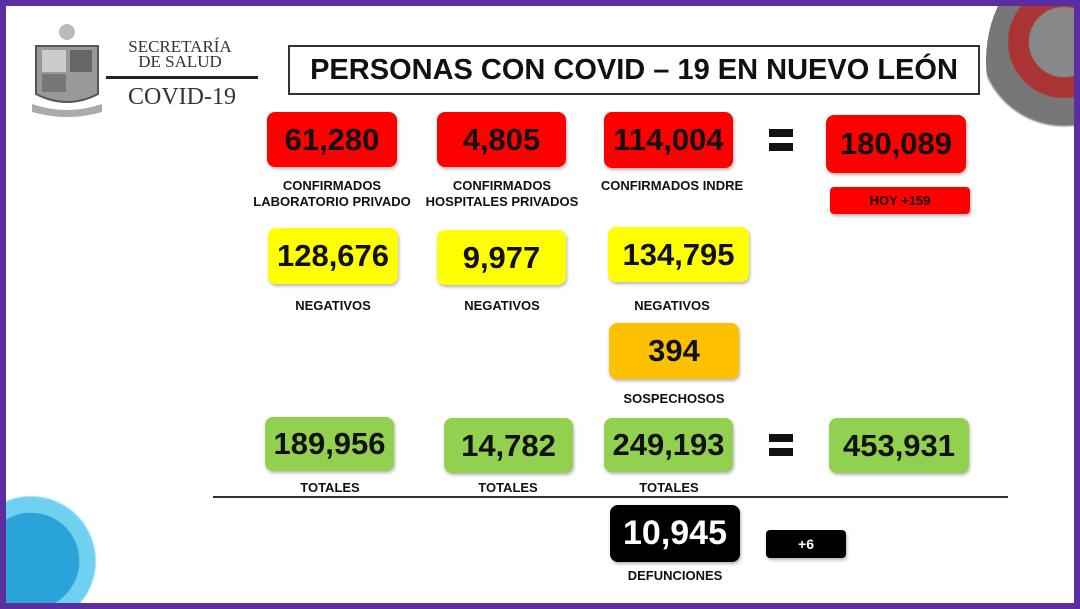  I want to click on grand-total-value: 453,931, so click(899, 445).